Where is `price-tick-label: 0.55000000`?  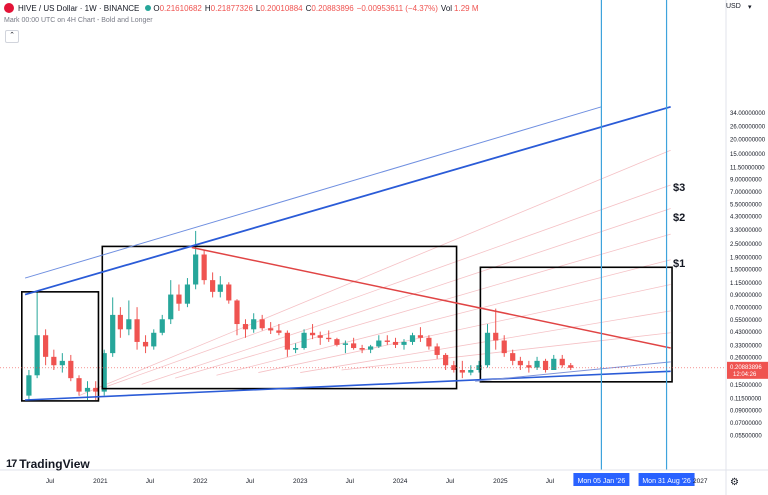 price-tick-label: 0.55000000 is located at coordinates (746, 321).